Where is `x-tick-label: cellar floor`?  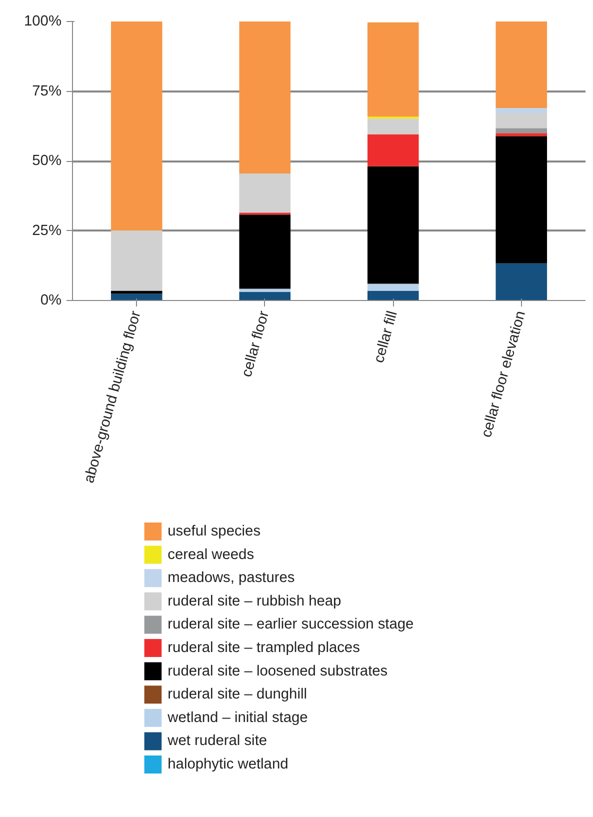
x-tick-label: cellar floor is located at coordinates (256, 344).